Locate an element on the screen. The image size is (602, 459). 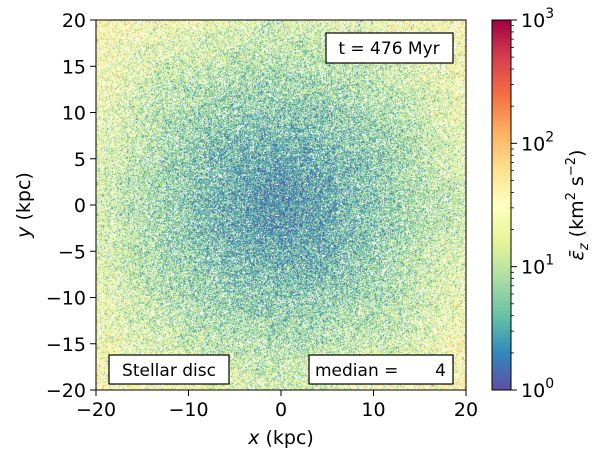
colorbar-tick-exp: 3 is located at coordinates (549, 14).